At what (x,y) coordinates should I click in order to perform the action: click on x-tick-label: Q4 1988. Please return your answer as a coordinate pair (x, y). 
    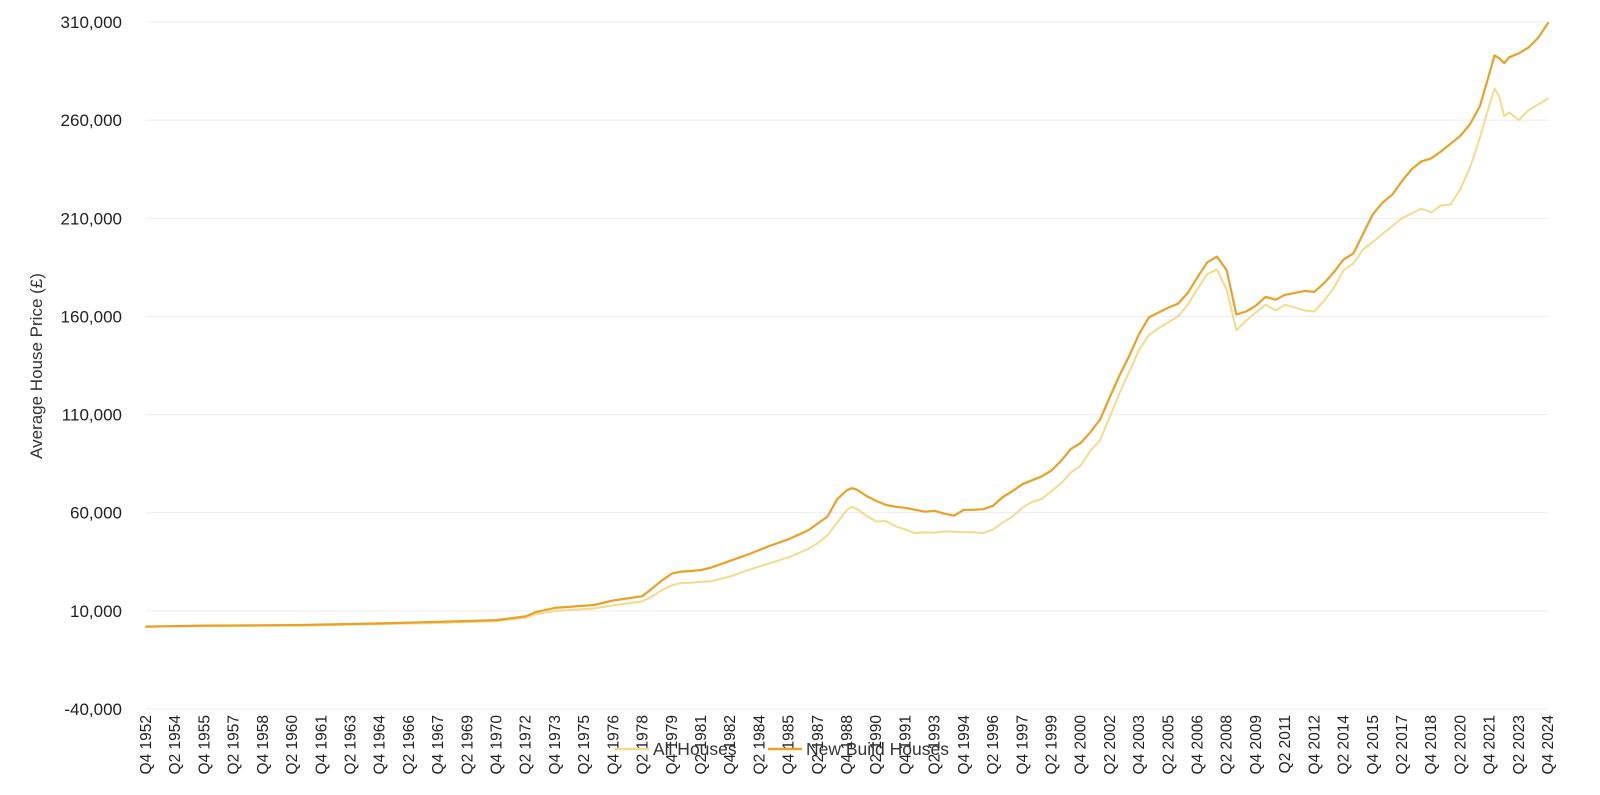
    Looking at the image, I should click on (847, 744).